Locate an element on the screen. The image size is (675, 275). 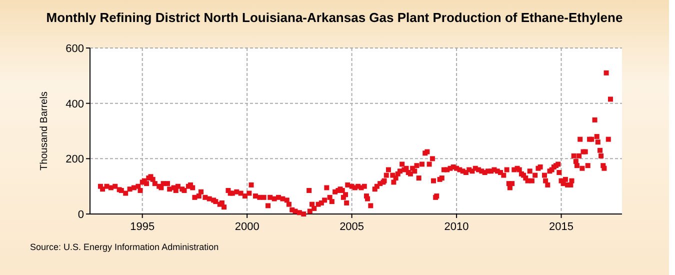
y-axis-title: Thousand Barrels is located at coordinates (44, 131).